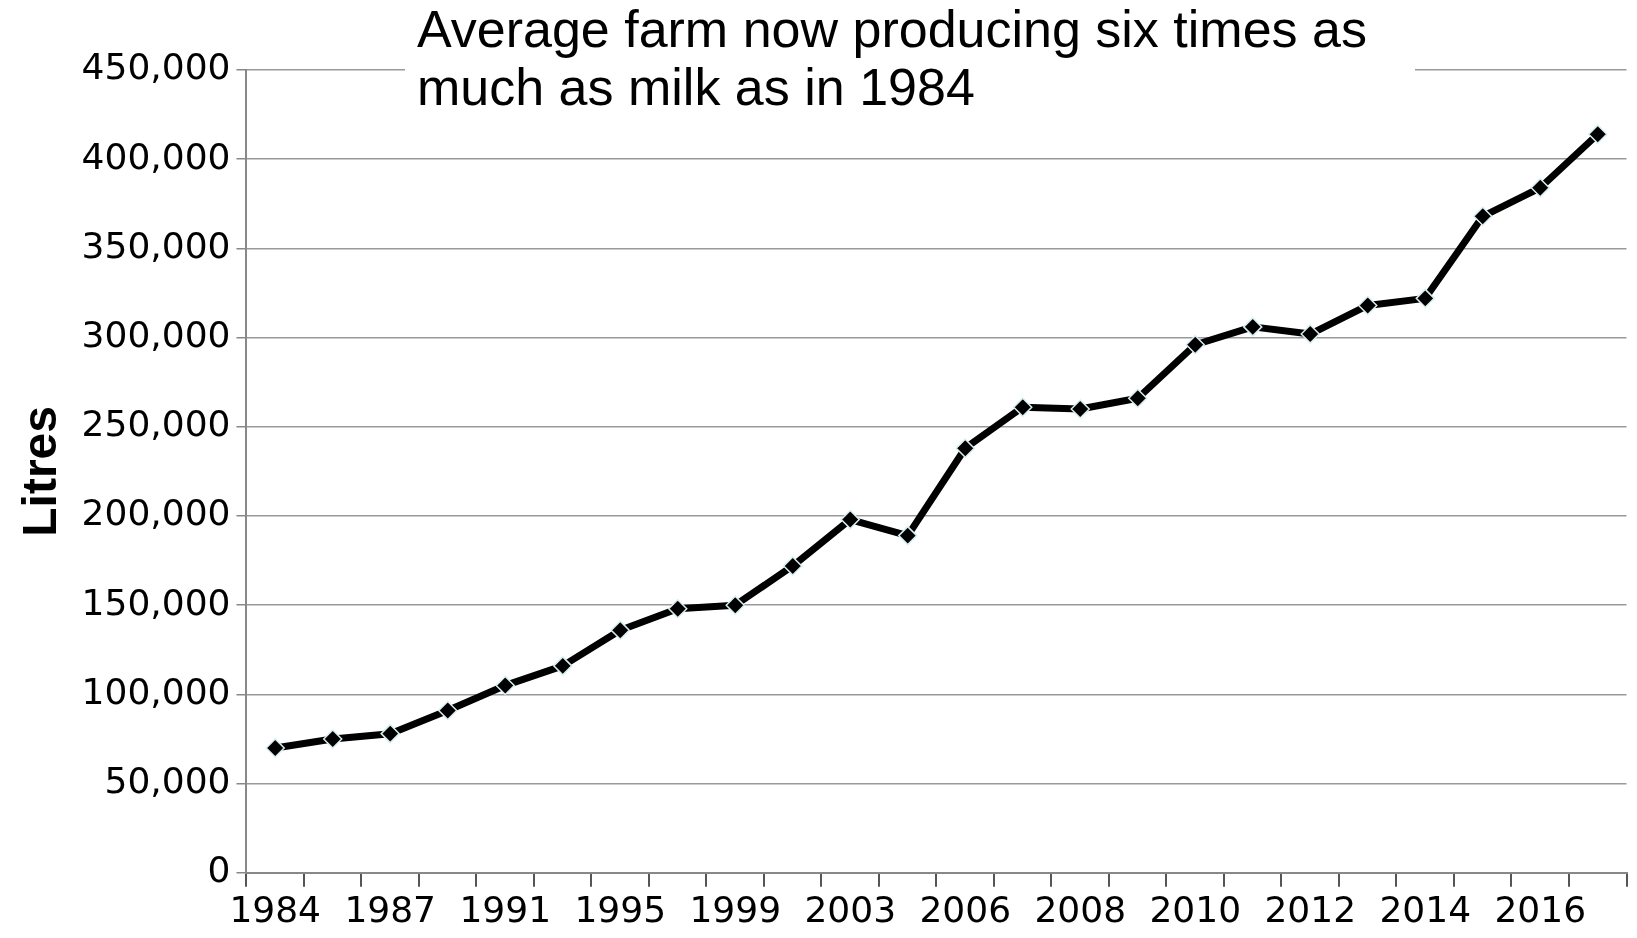 Image resolution: width=1637 pixels, height=938 pixels. What do you see at coordinates (735, 909) in the screenshot?
I see `x-tick-label: 1999` at bounding box center [735, 909].